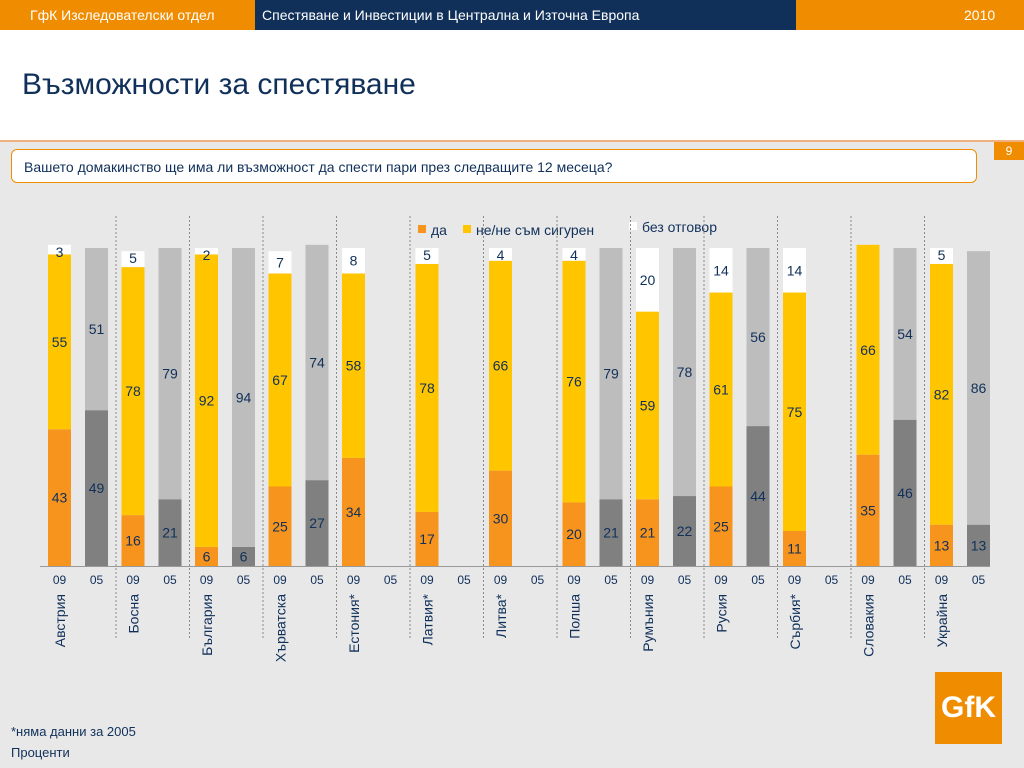 This screenshot has width=1024, height=768. What do you see at coordinates (869, 625) in the screenshot?
I see `country-label: Словакия` at bounding box center [869, 625].